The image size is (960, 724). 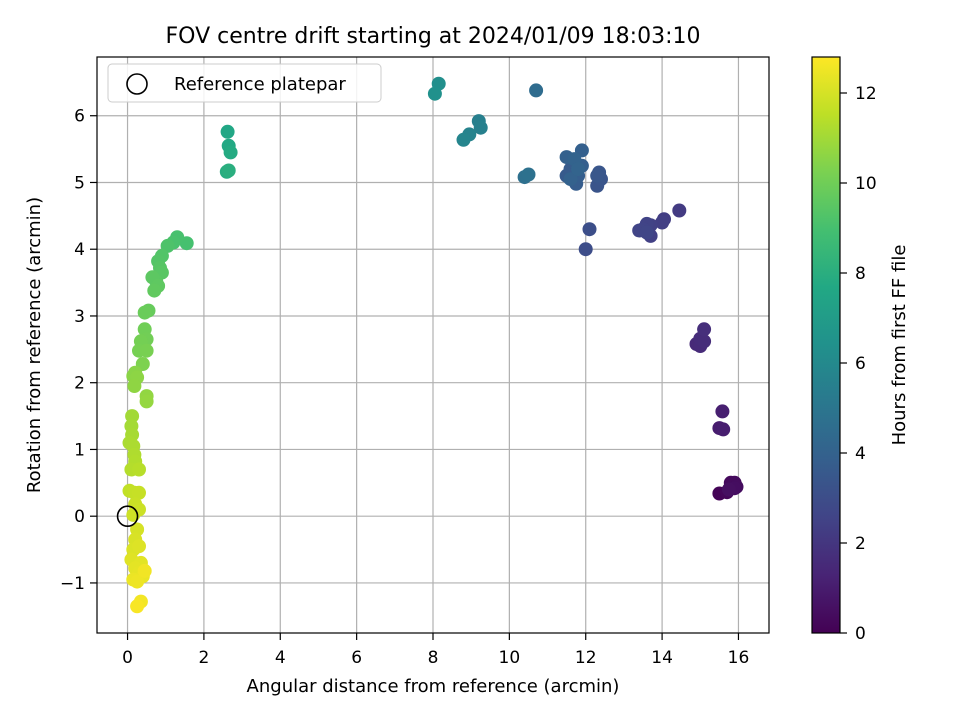 I want to click on y-tick-label: 6, so click(x=79, y=117).